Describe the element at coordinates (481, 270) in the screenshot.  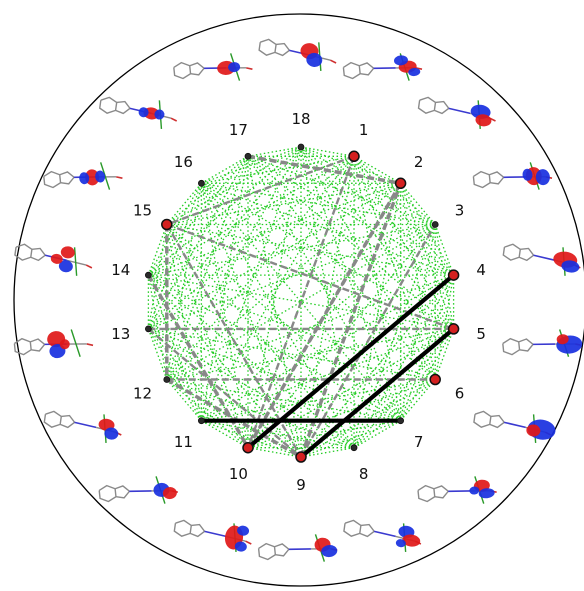
I see `node-label-4: 4` at that location.